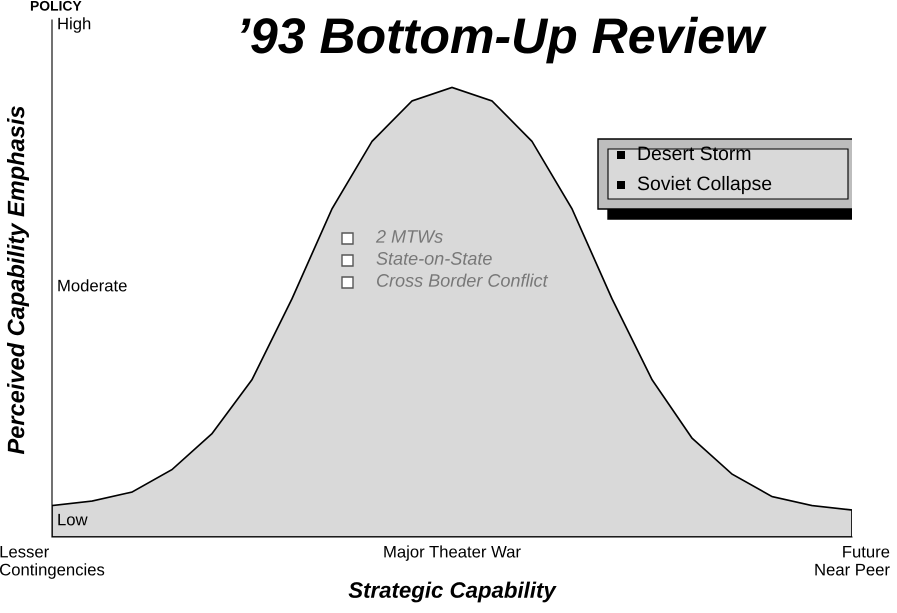  What do you see at coordinates (462, 280) in the screenshot?
I see `annotation: Cross Border Conflict` at bounding box center [462, 280].